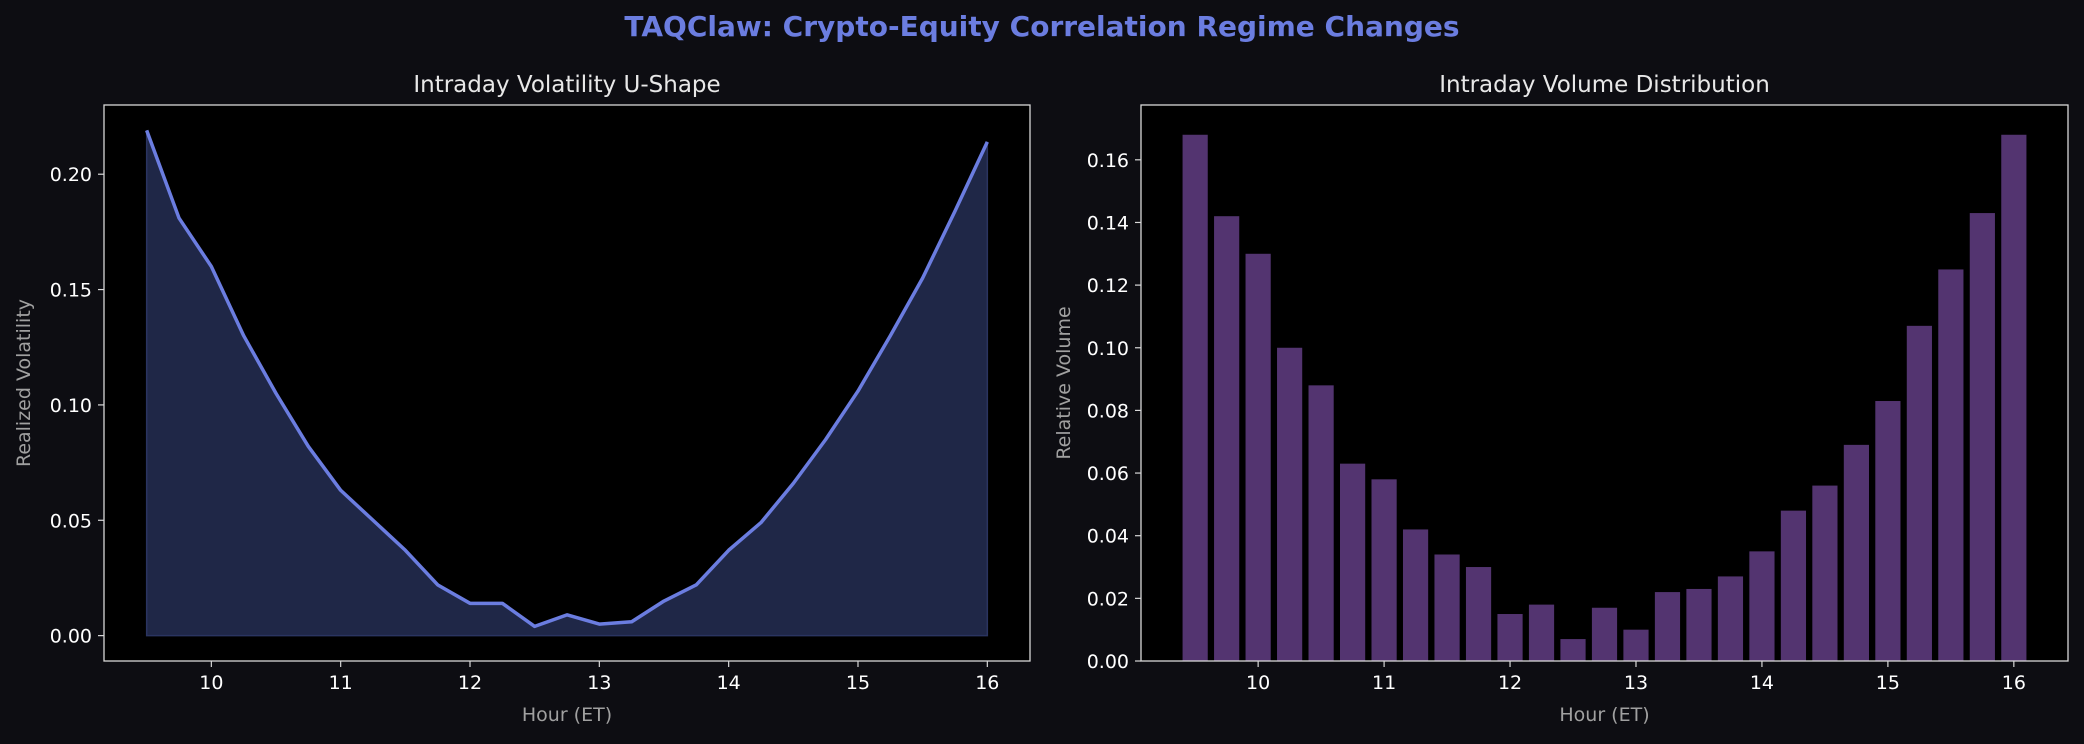 The height and width of the screenshot is (744, 2084). I want to click on chart-title: Intraday Volume Distribution, so click(1604, 85).